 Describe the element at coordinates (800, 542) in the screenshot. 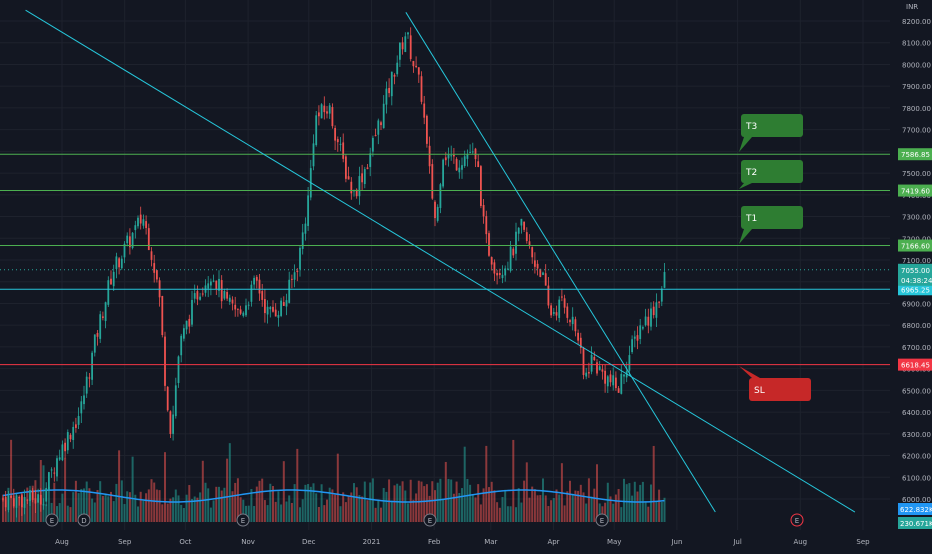

I see `time-tick-label: Aug` at that location.